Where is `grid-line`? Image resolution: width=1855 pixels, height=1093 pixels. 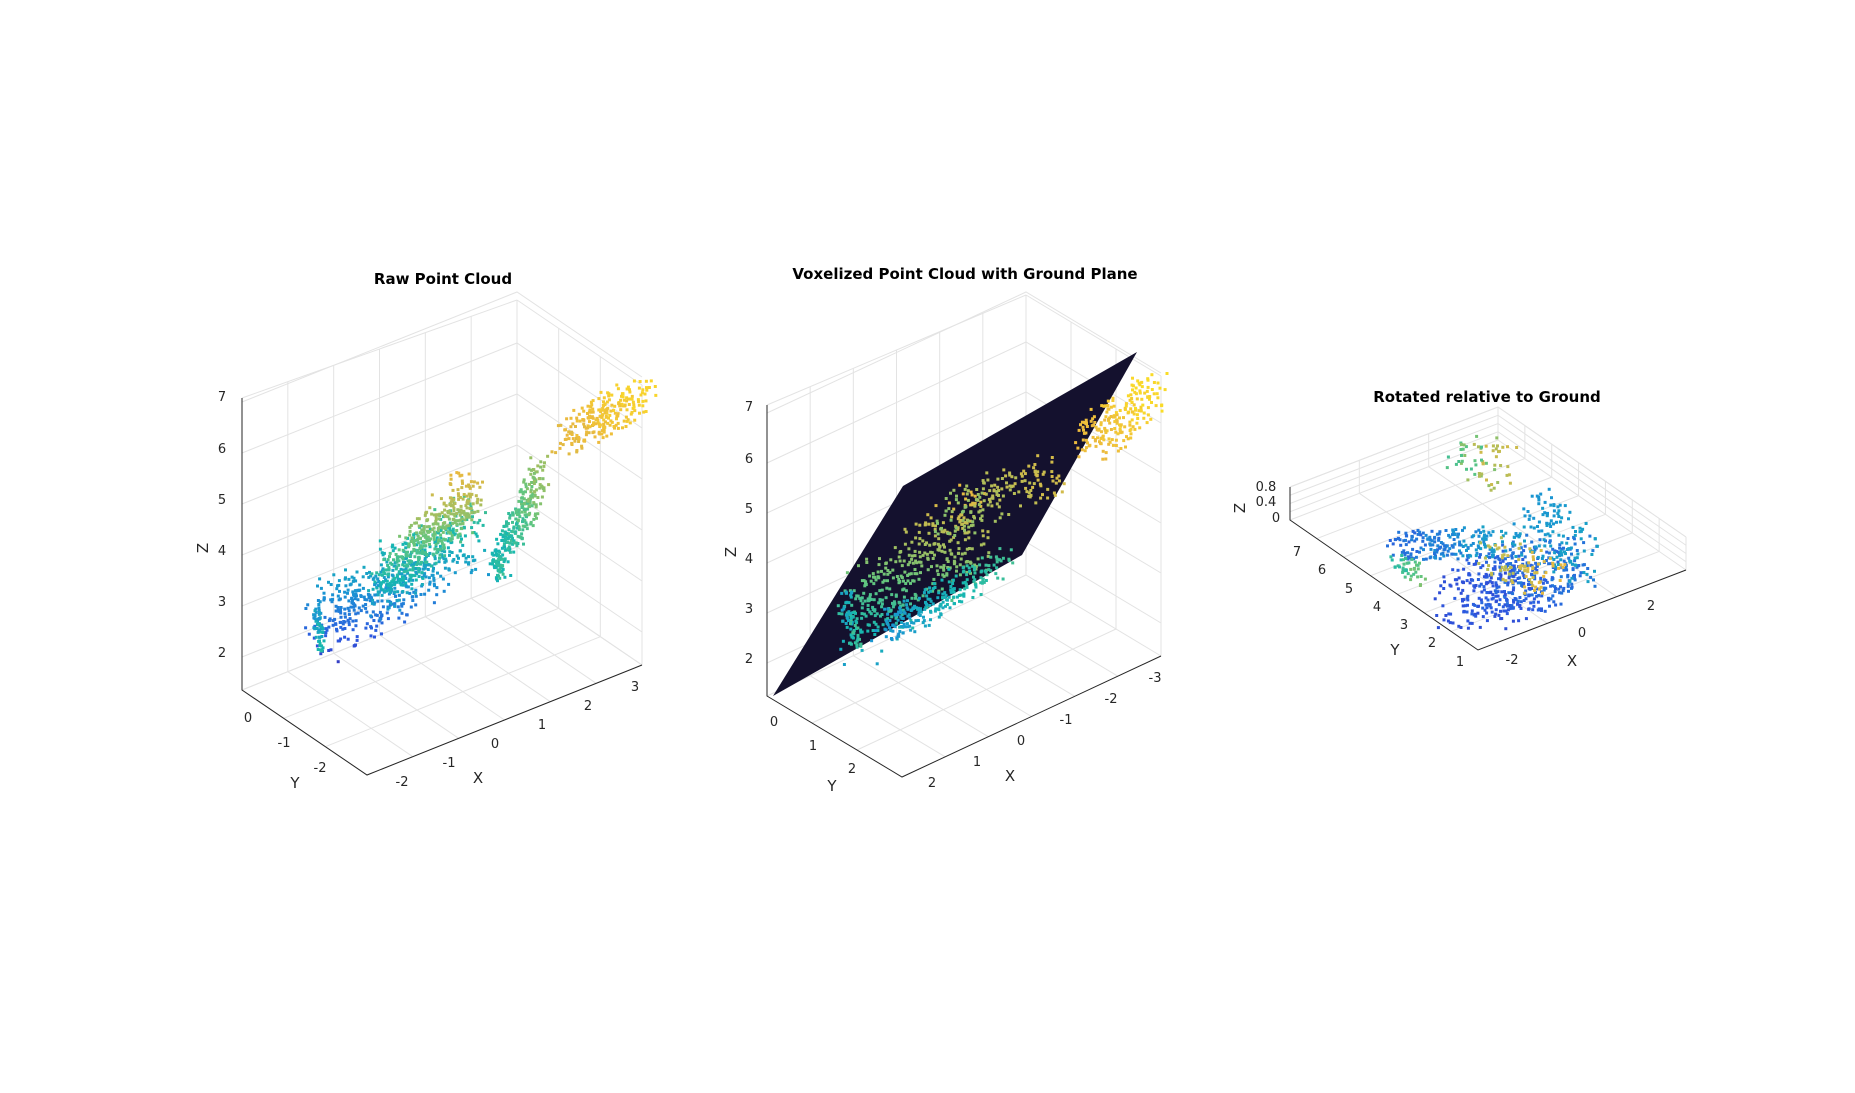
grid-line is located at coordinates (1421, 499).